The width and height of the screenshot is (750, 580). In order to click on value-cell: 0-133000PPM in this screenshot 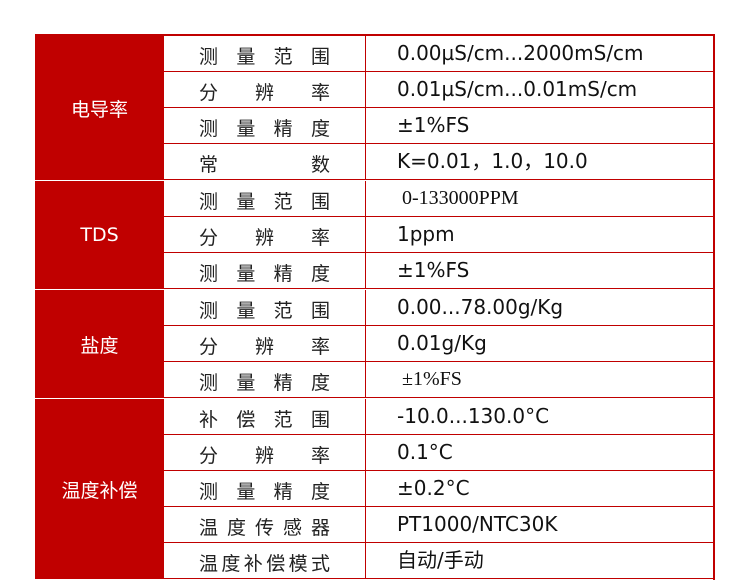, I will do `click(460, 198)`.